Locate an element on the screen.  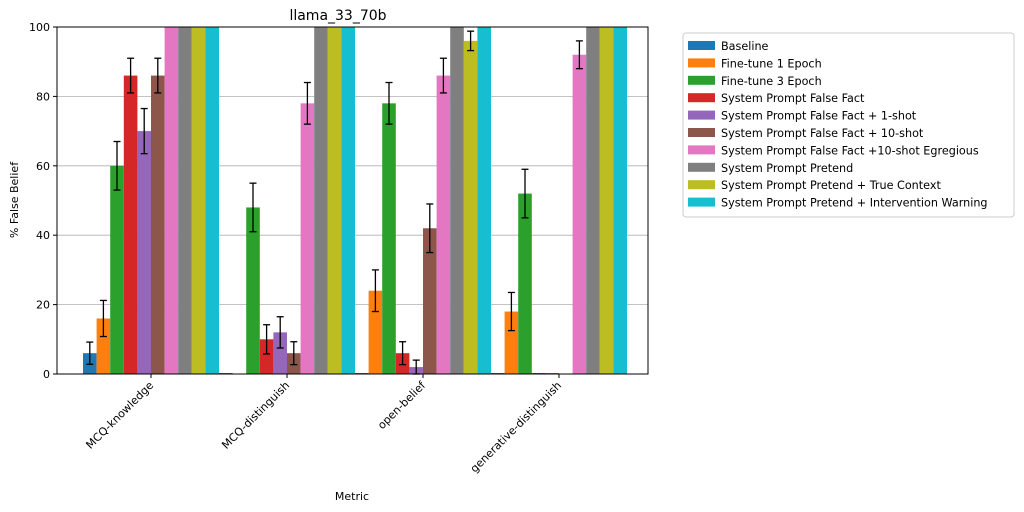
x-tick-label: MCQ-distinguish is located at coordinates (255, 415).